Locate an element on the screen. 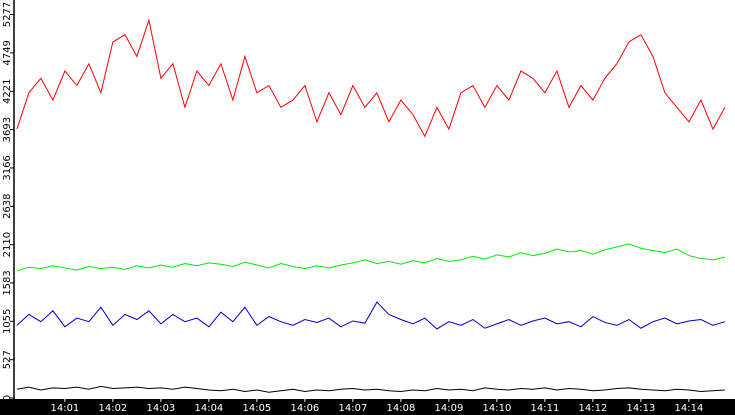 This screenshot has width=735, height=415. y-tick-label: 0 is located at coordinates (7, 398).